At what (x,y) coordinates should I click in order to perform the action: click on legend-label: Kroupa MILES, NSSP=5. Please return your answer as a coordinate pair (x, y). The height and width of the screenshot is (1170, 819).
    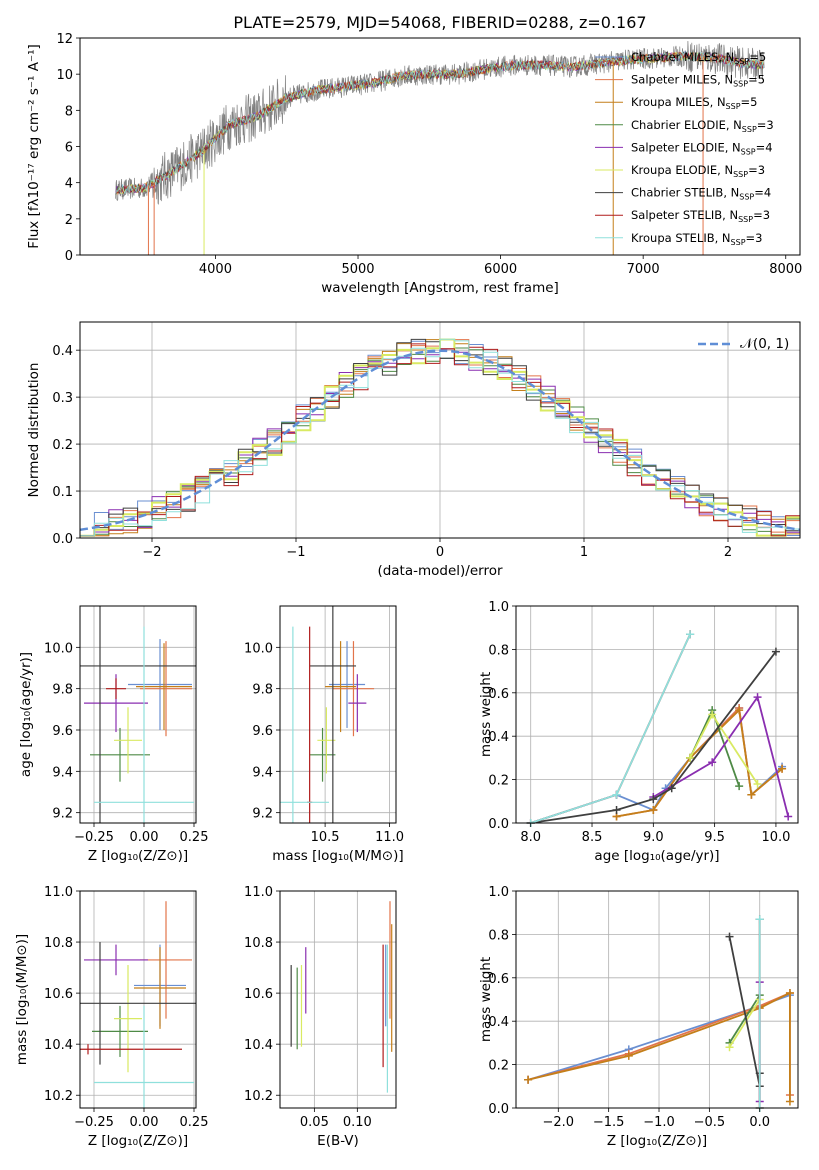
    Looking at the image, I should click on (694, 103).